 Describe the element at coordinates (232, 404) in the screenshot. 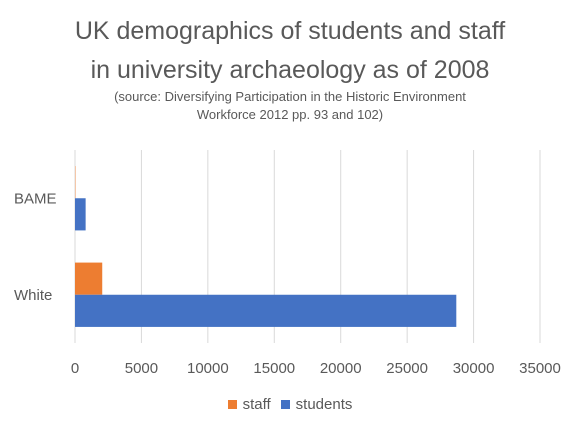

I see `legend-swatch-staff` at that location.